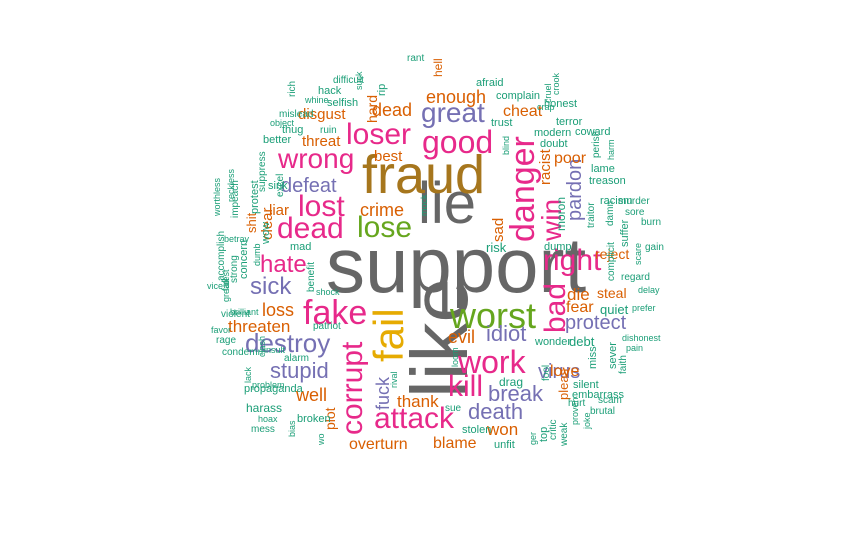  What do you see at coordinates (292, 88) in the screenshot?
I see `word-rich: rich` at bounding box center [292, 88].